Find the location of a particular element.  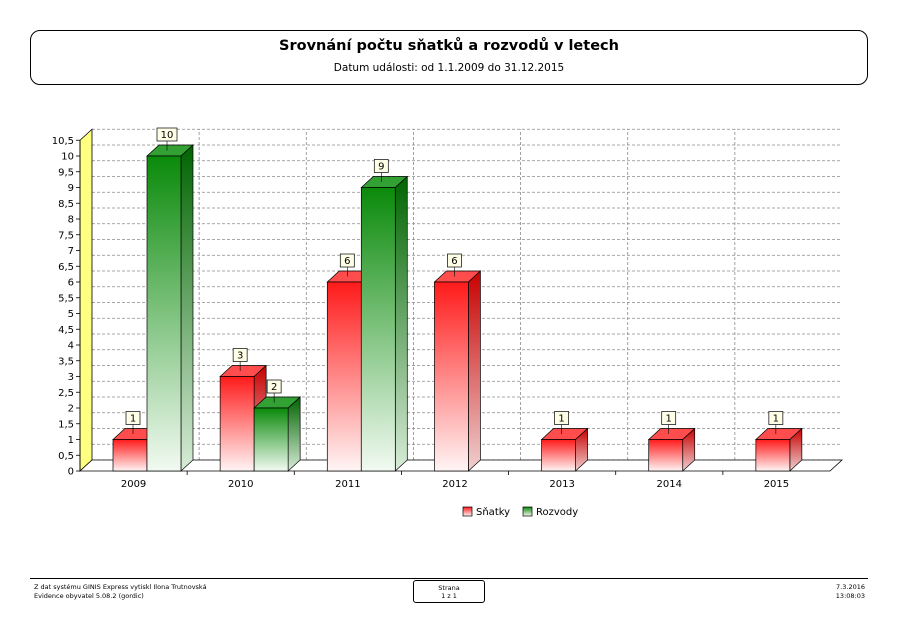

page-indicator: Strana 1 z 1 is located at coordinates (449, 591).